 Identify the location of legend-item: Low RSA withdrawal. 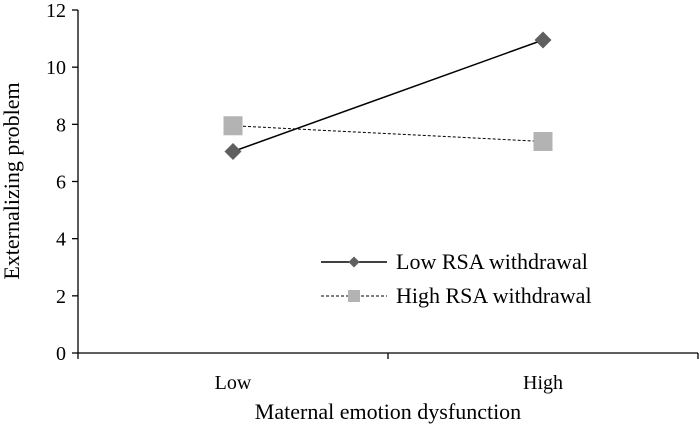
(454, 261).